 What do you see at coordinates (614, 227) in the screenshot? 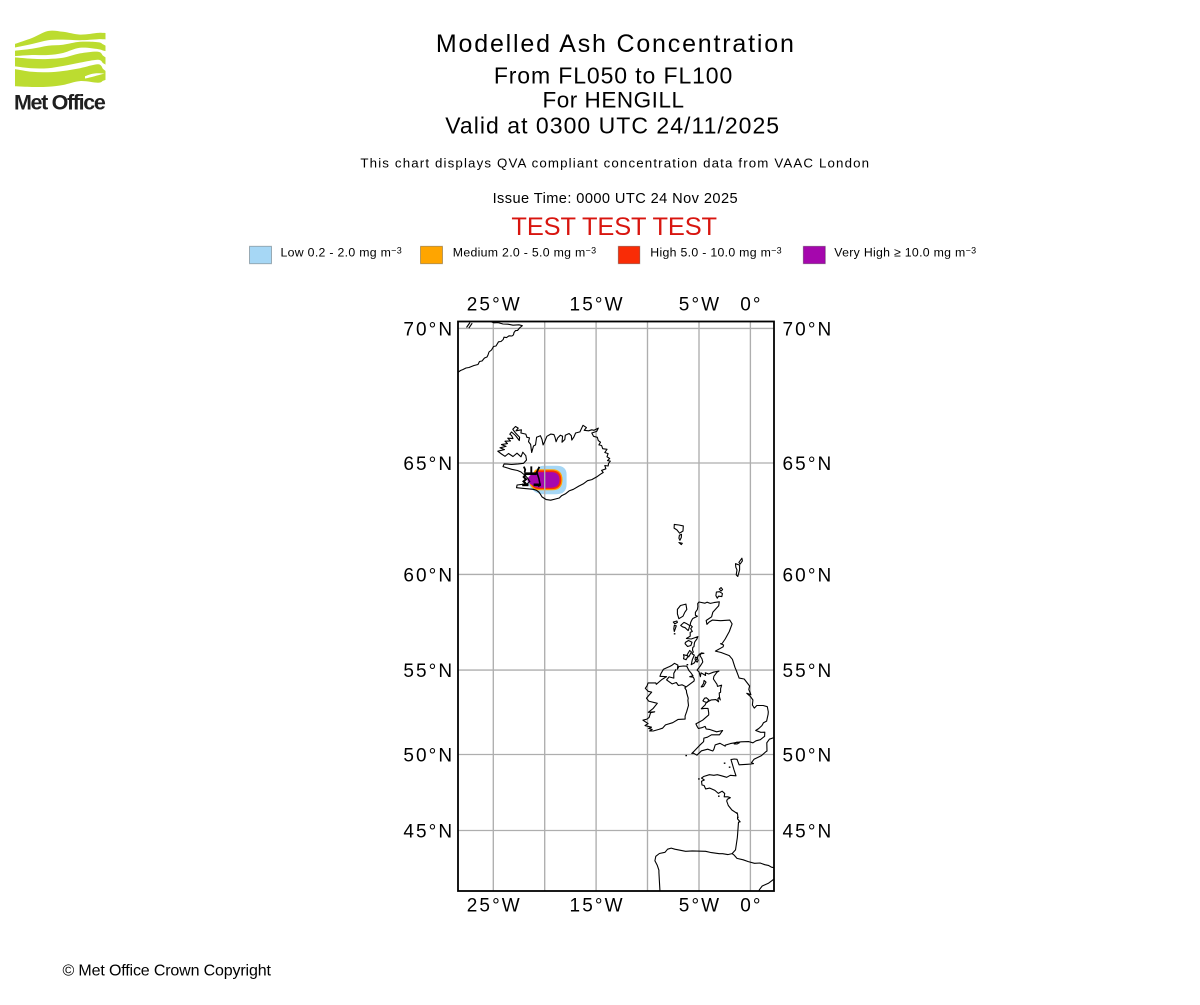
I see `svg-text: TEST TEST TEST` at bounding box center [614, 227].